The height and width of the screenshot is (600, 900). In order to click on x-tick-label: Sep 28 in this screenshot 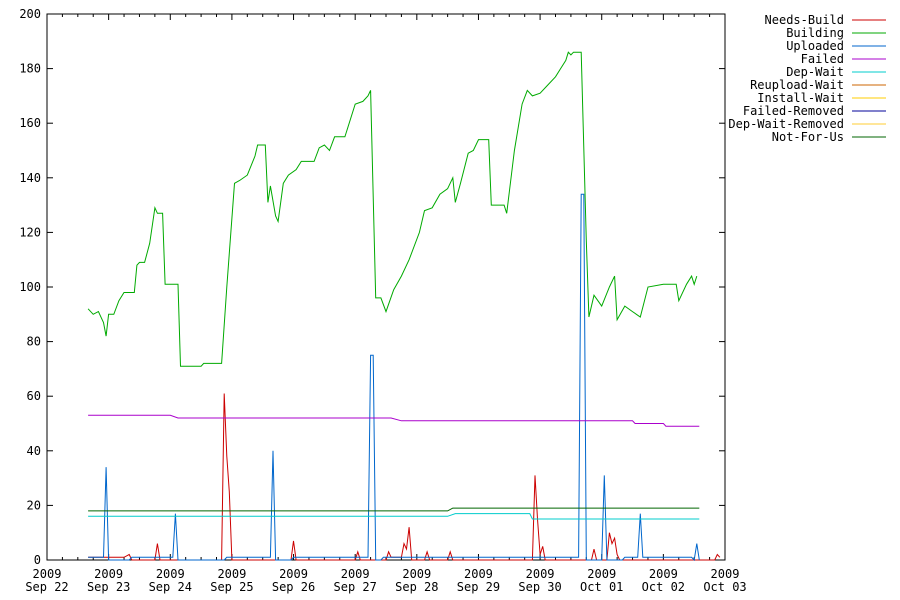, I will do `click(416, 587)`.